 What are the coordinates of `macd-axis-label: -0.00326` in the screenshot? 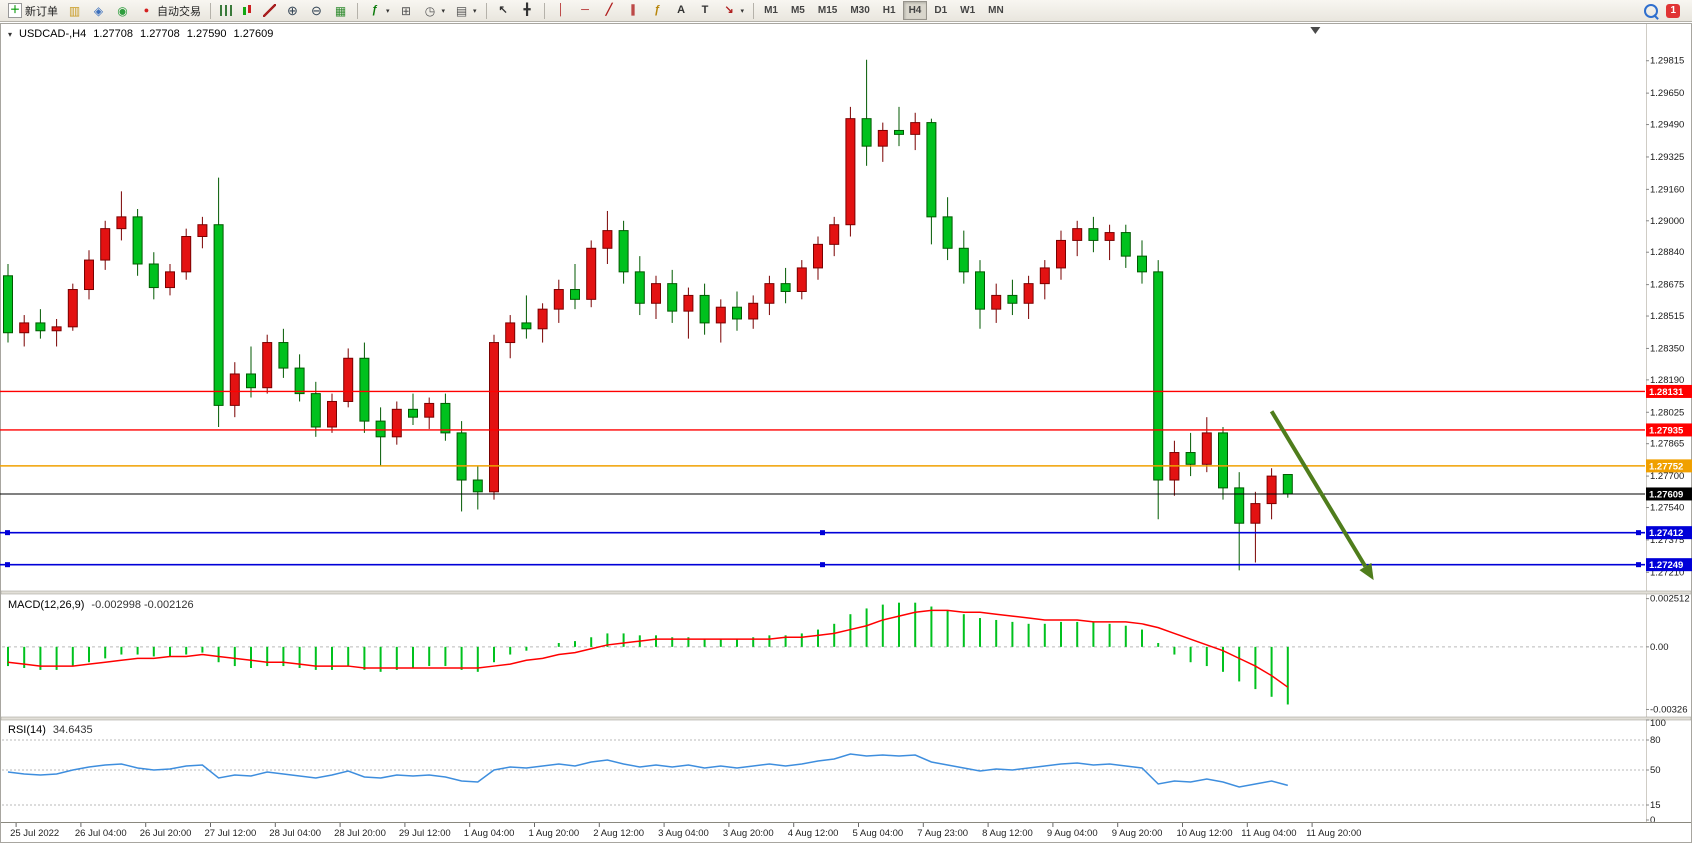 It's located at (1669, 709).